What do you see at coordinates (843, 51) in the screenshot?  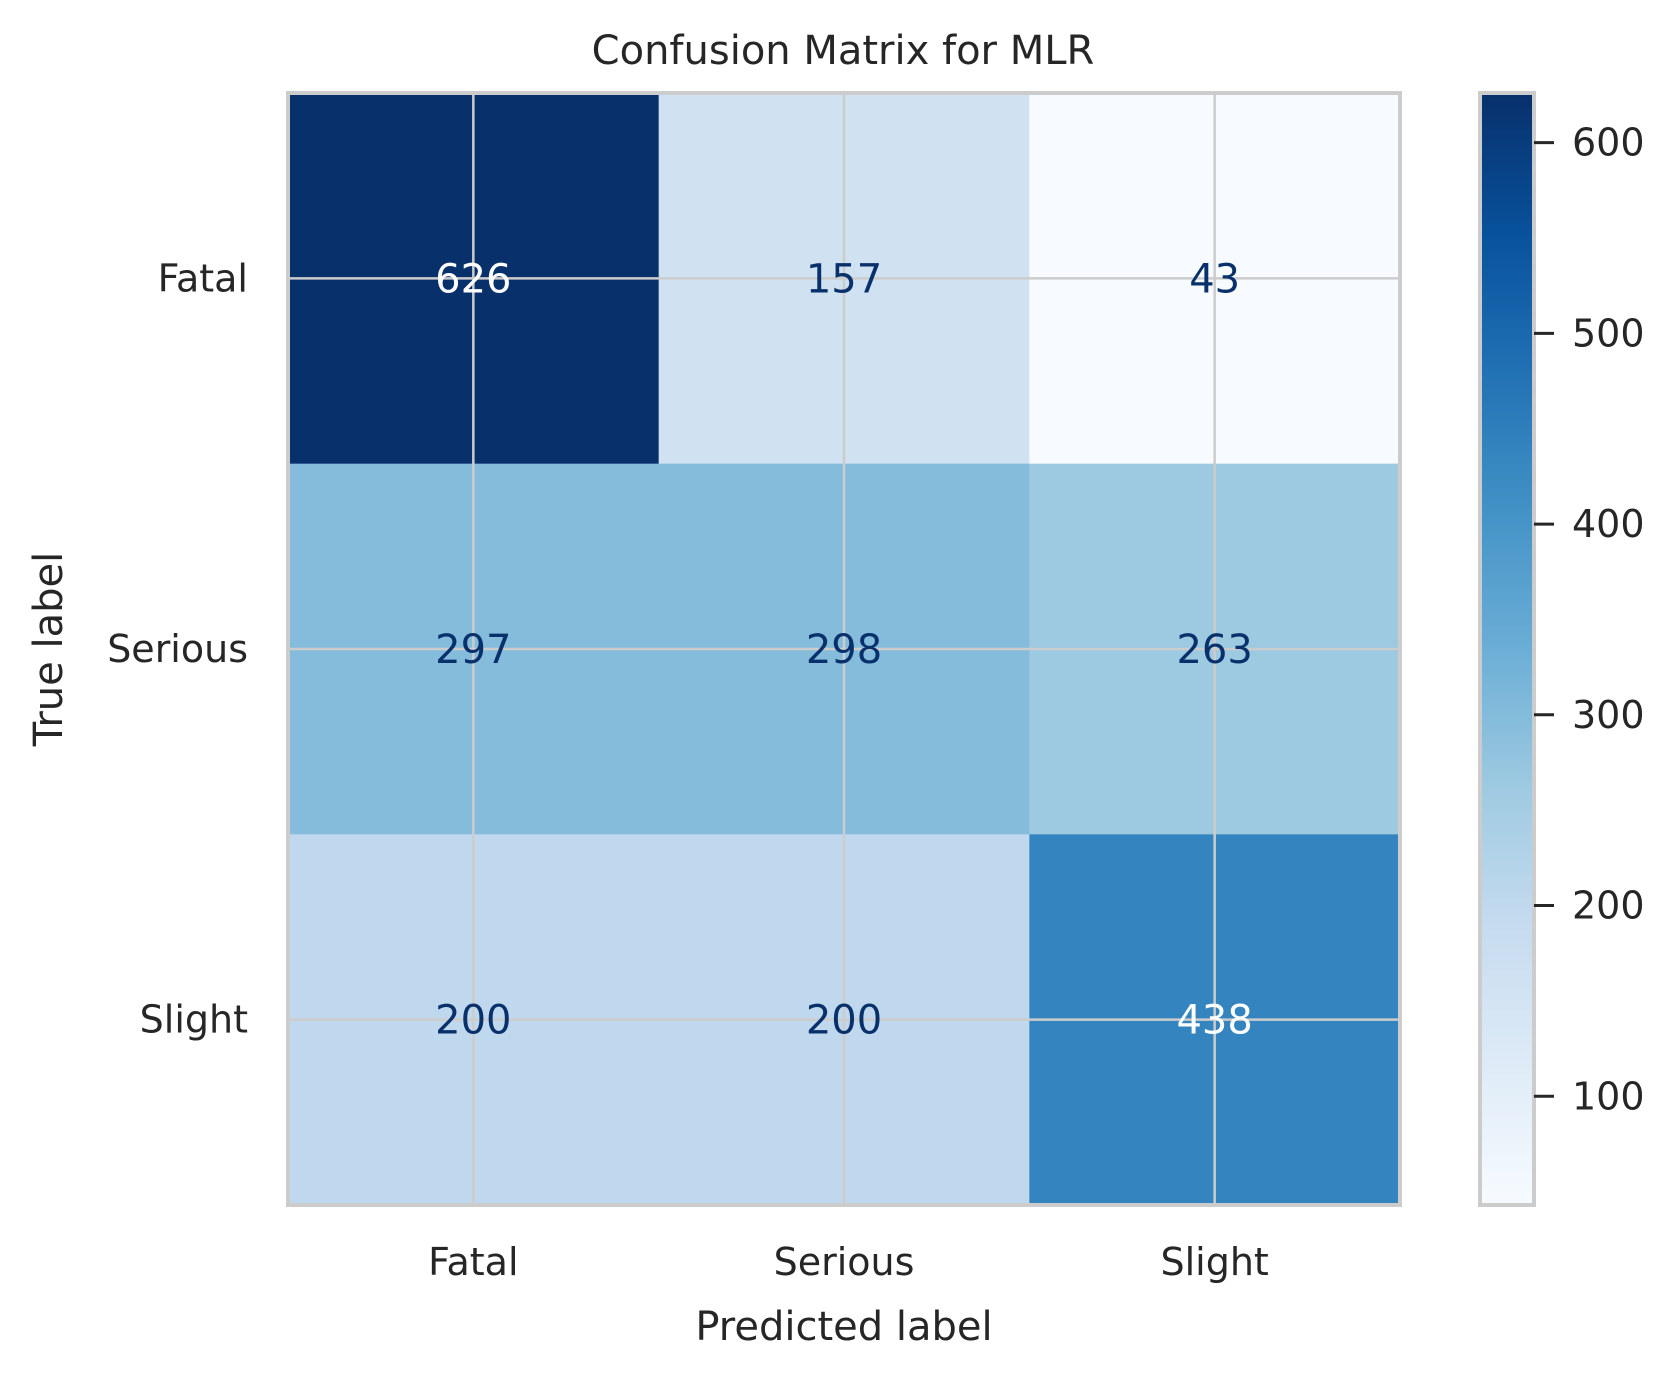 I see `chart-title: Confusion Matrix for MLR` at bounding box center [843, 51].